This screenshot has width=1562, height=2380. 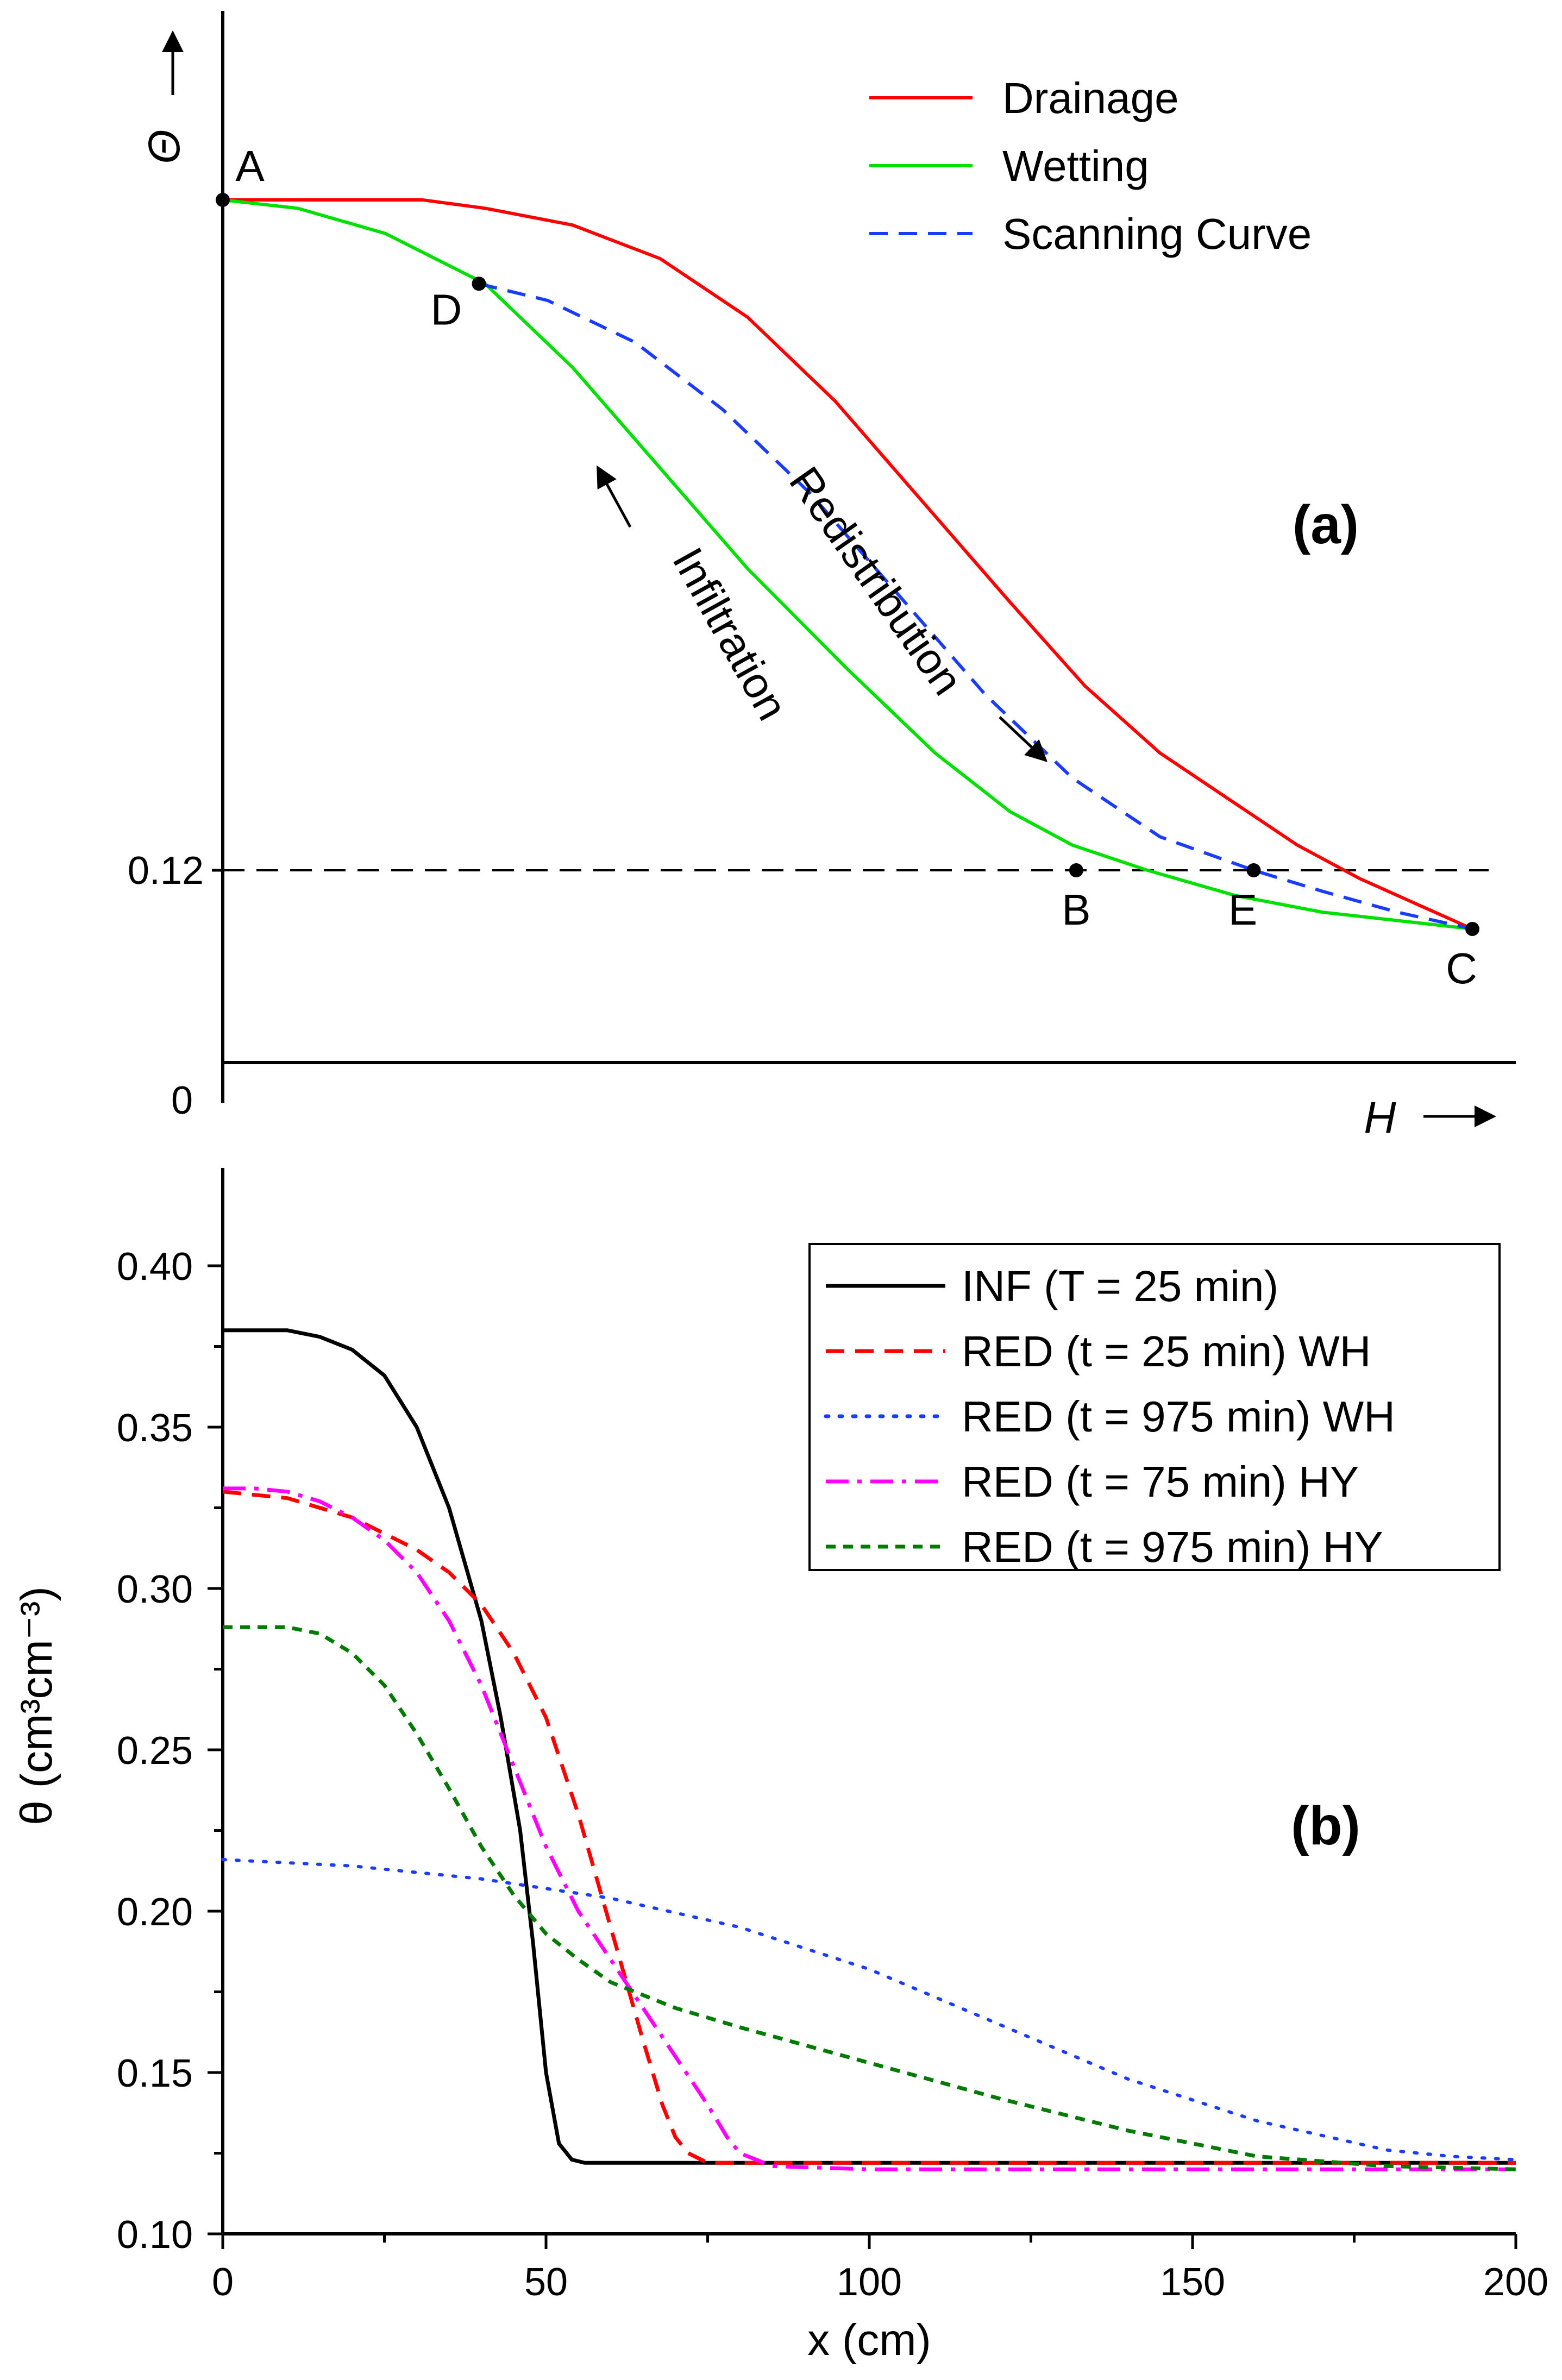 What do you see at coordinates (155, 1751) in the screenshot?
I see `panel-b-ytick-label: 0.25` at bounding box center [155, 1751].